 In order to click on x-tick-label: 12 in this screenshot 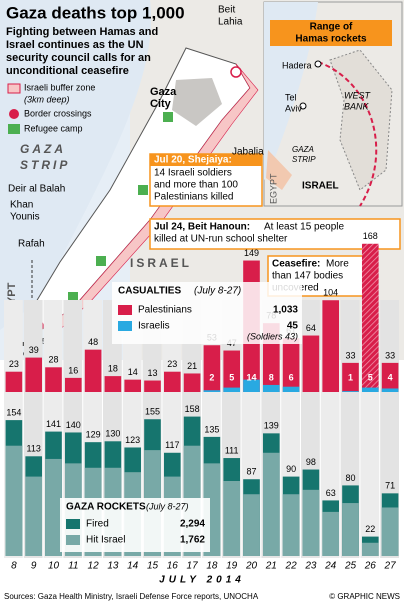, I will do `click(94, 566)`.